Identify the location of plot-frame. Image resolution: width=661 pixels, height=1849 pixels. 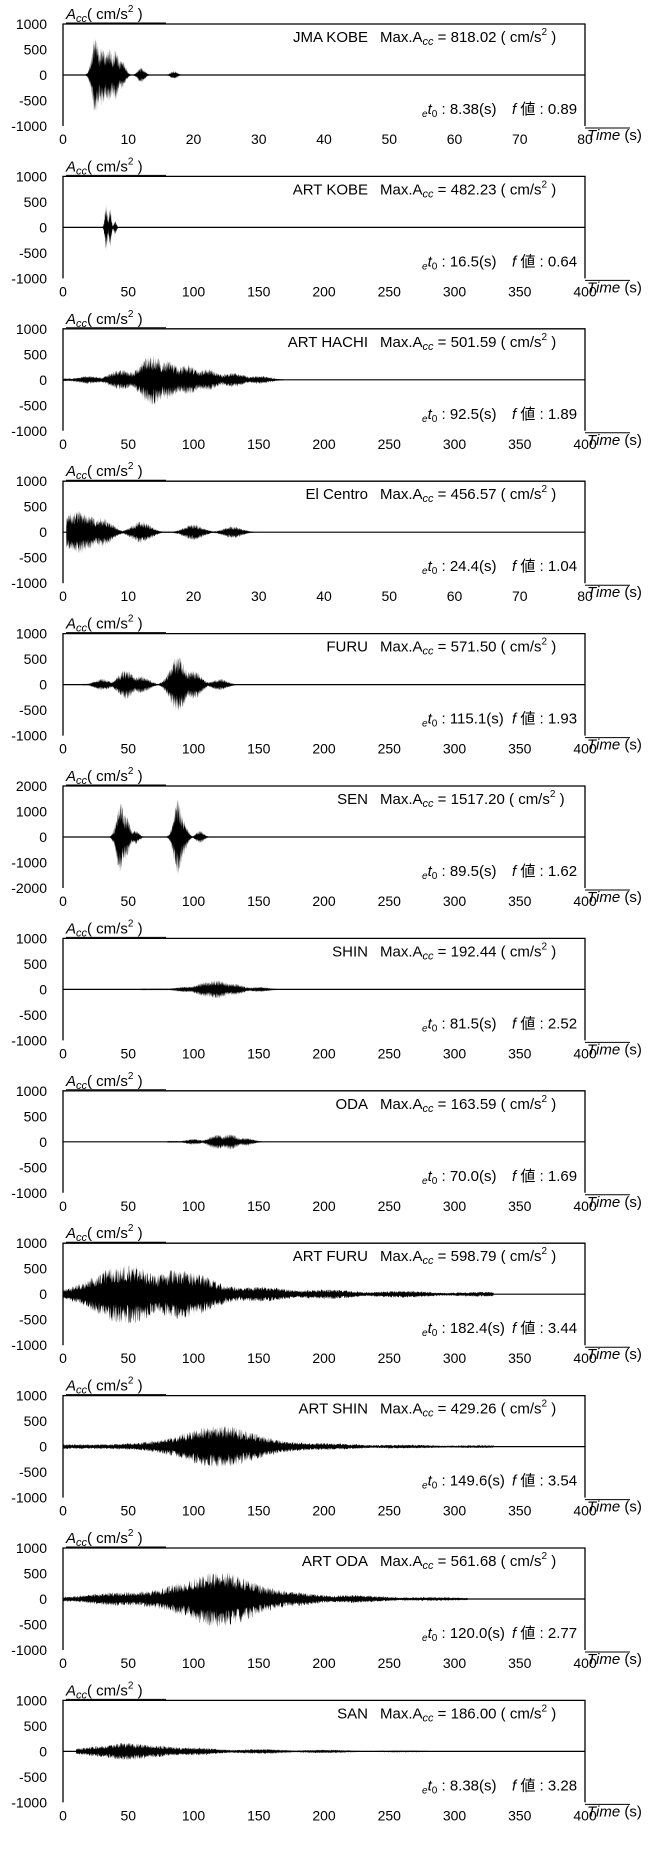
(324, 74).